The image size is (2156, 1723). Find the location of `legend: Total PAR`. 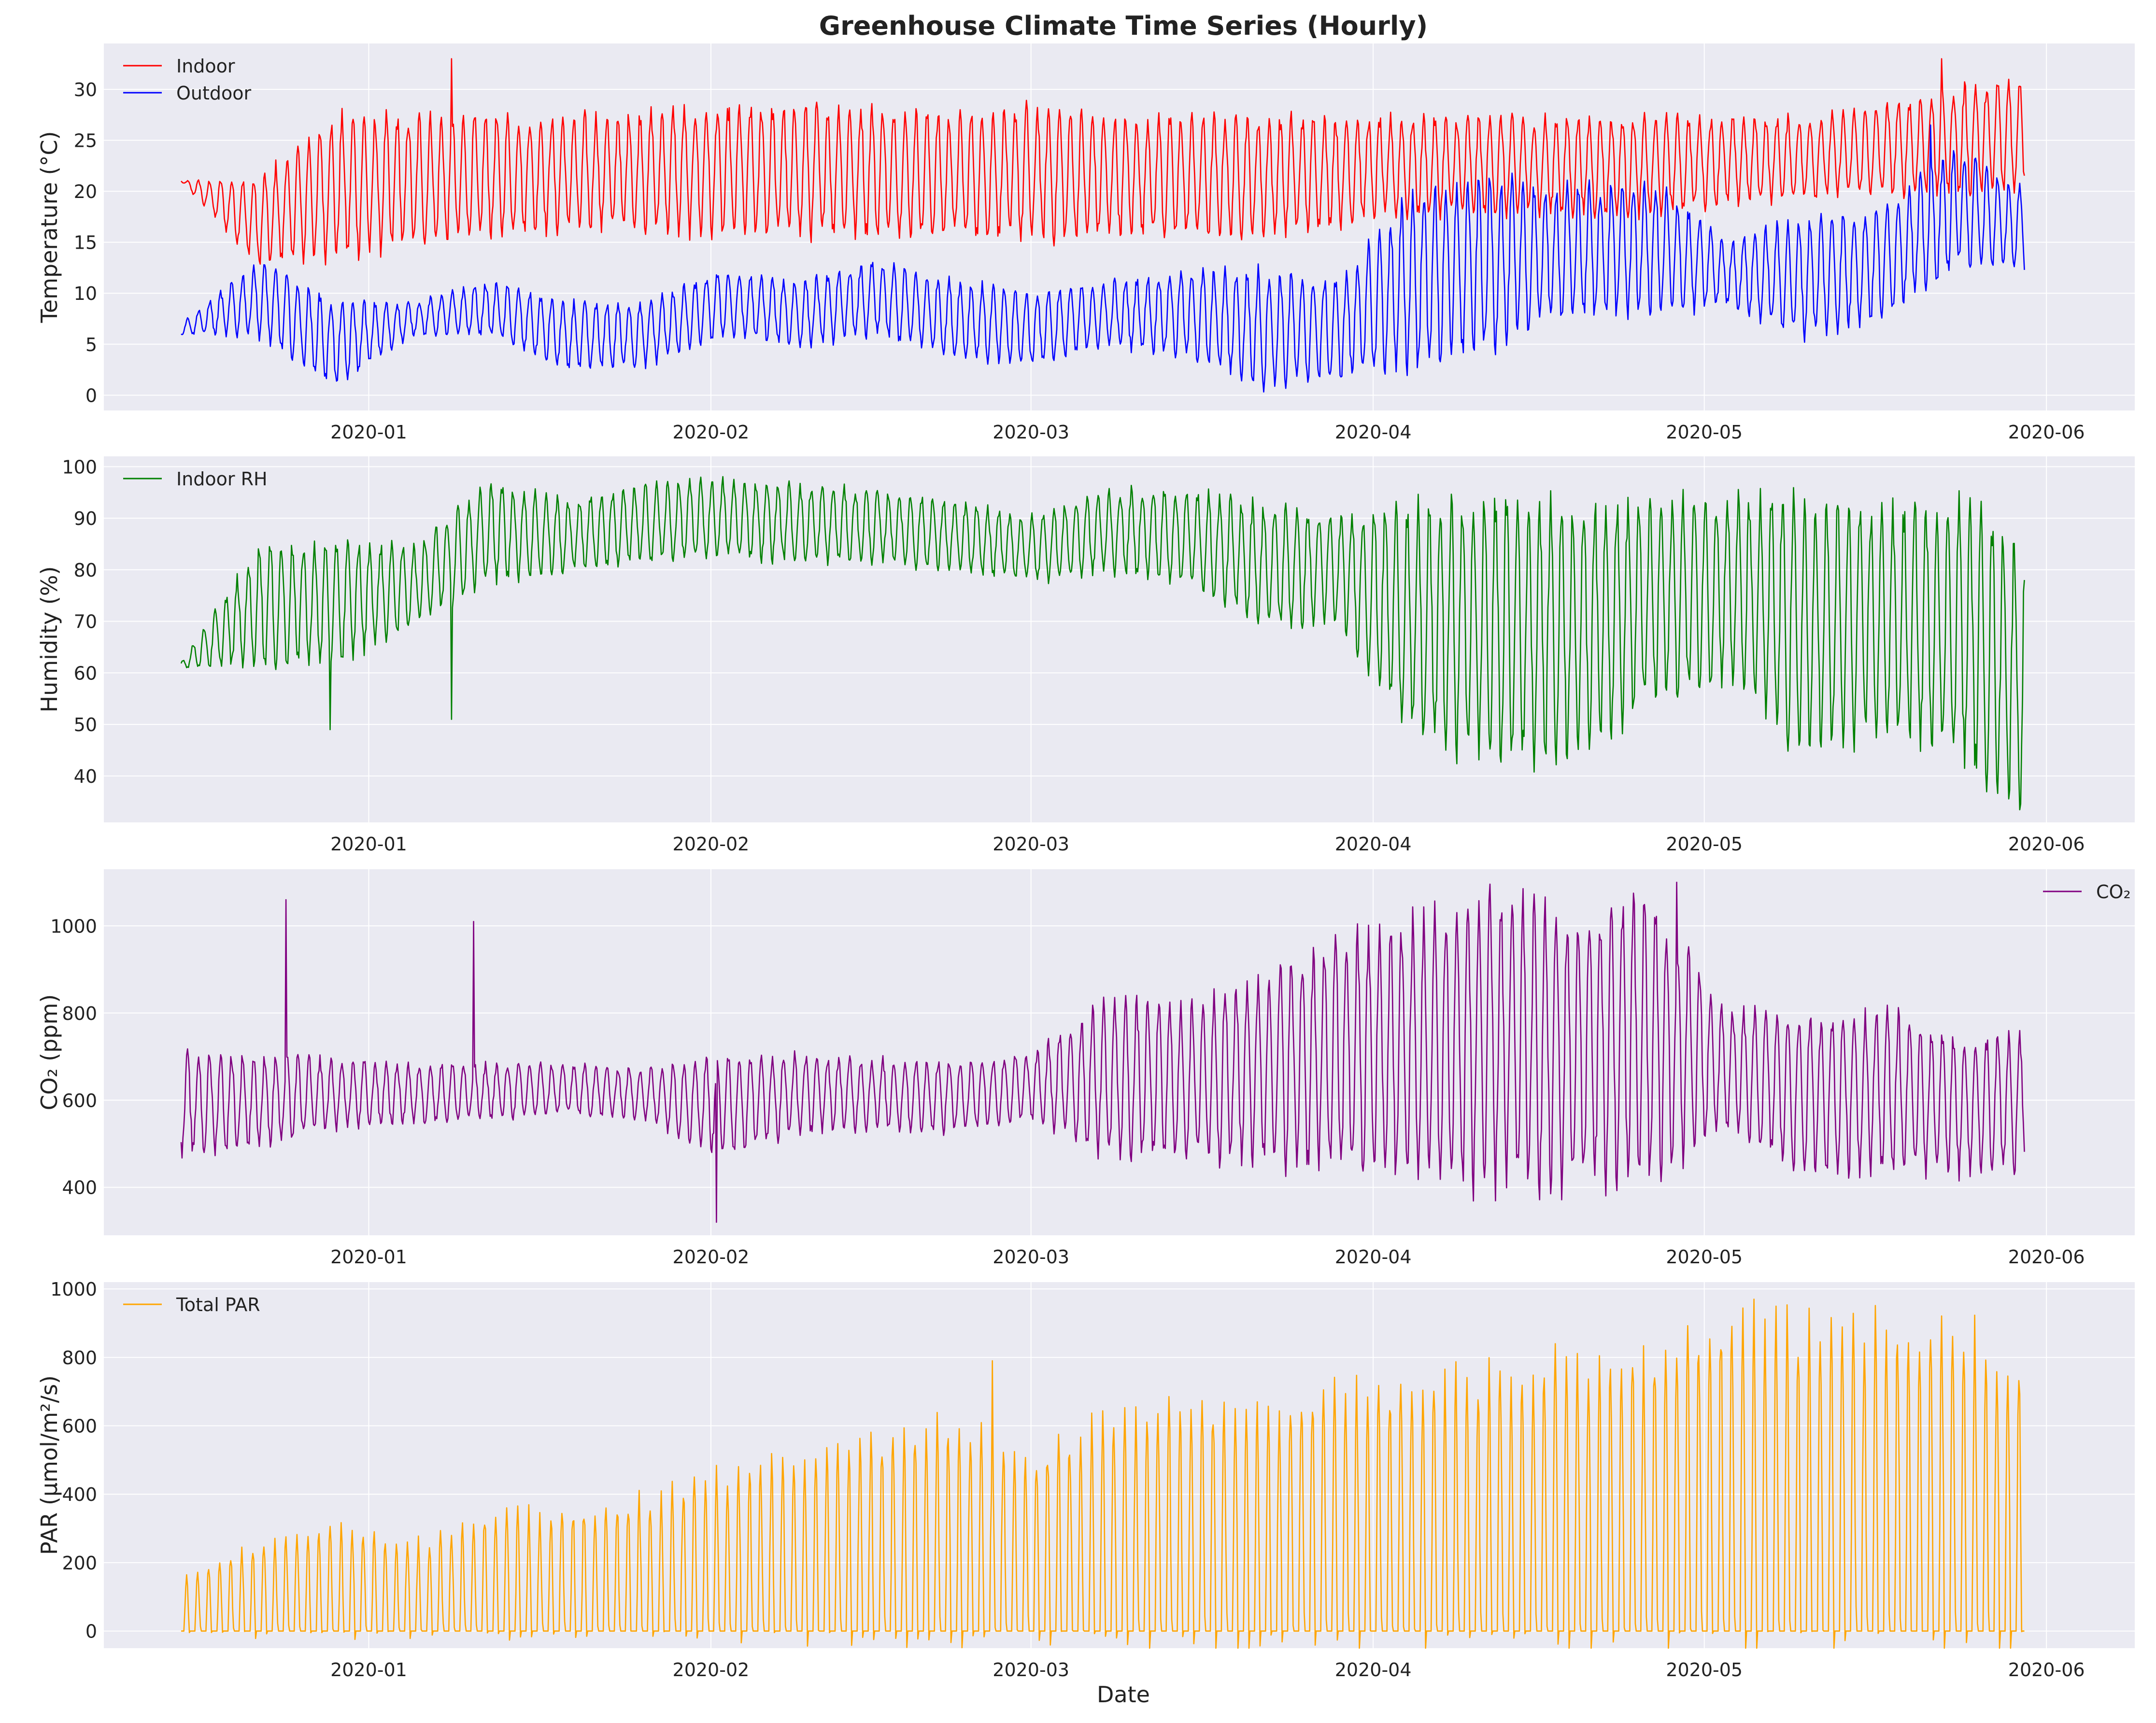

legend: Total PAR is located at coordinates (191, 1304).